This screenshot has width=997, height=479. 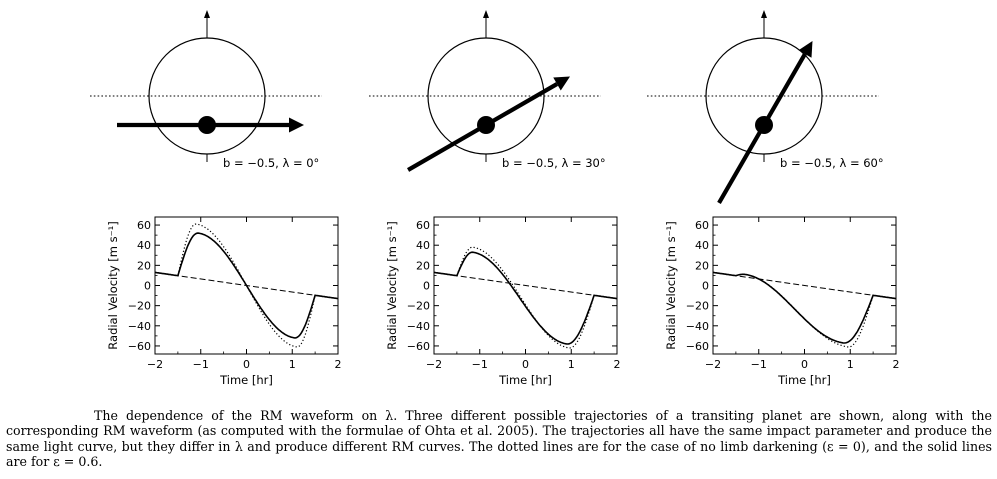 I want to click on diagram-label: b = −0.5, λ = 0°, so click(x=271, y=163).